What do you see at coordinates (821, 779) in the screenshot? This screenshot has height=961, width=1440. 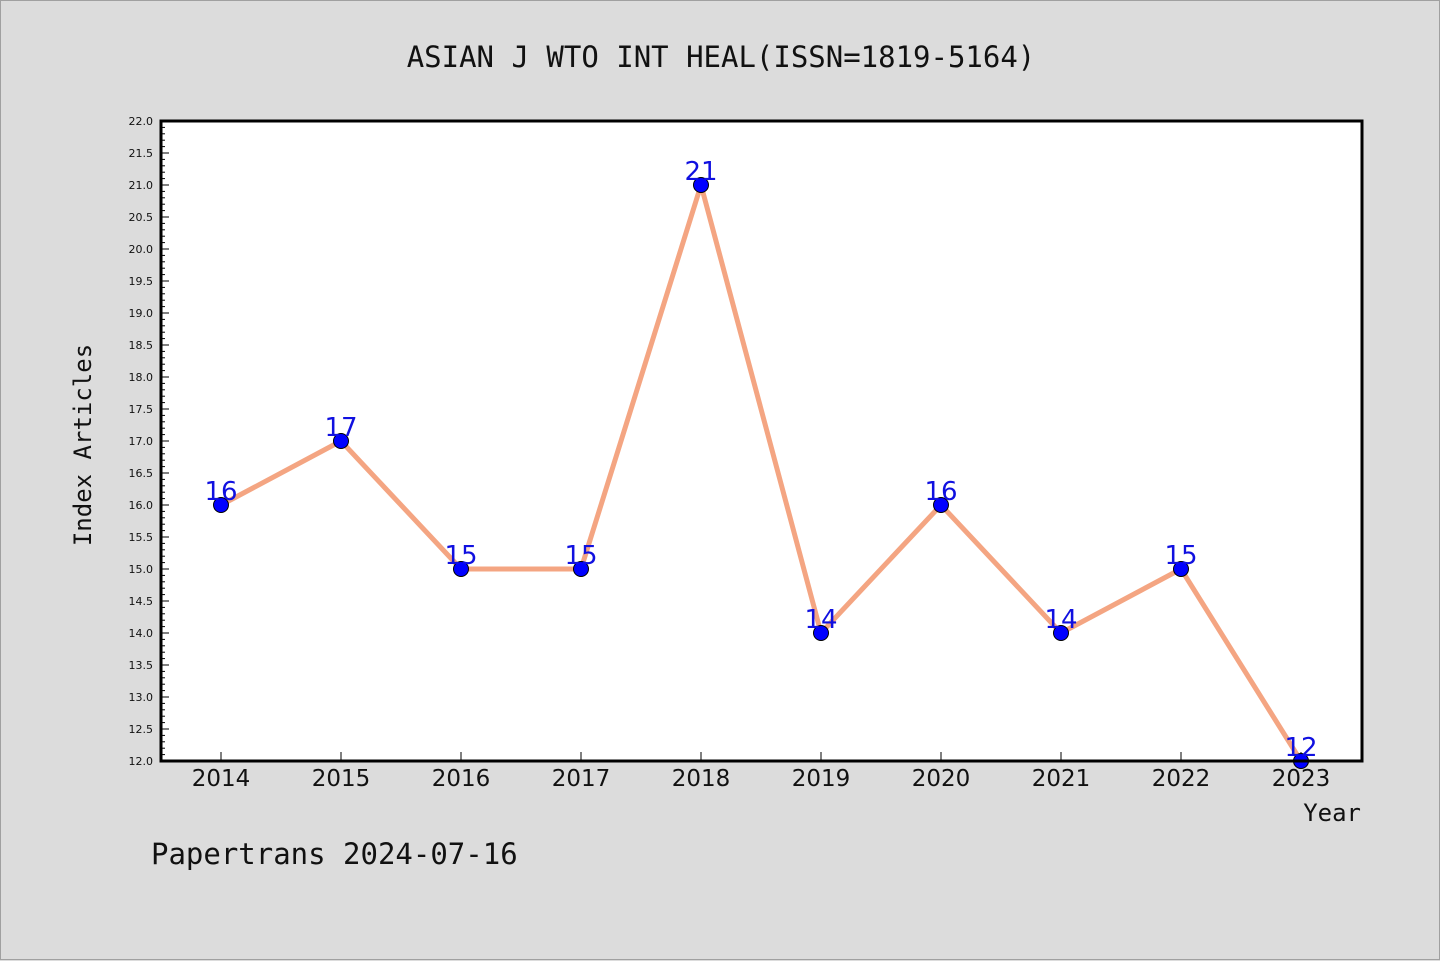 I see `x-tick-label: 2019` at bounding box center [821, 779].